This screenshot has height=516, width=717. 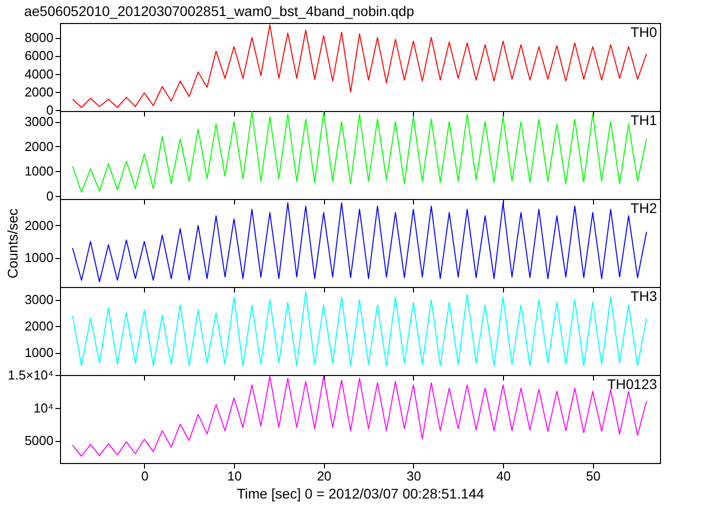 What do you see at coordinates (324, 476) in the screenshot?
I see `x-tick-label: 20` at bounding box center [324, 476].